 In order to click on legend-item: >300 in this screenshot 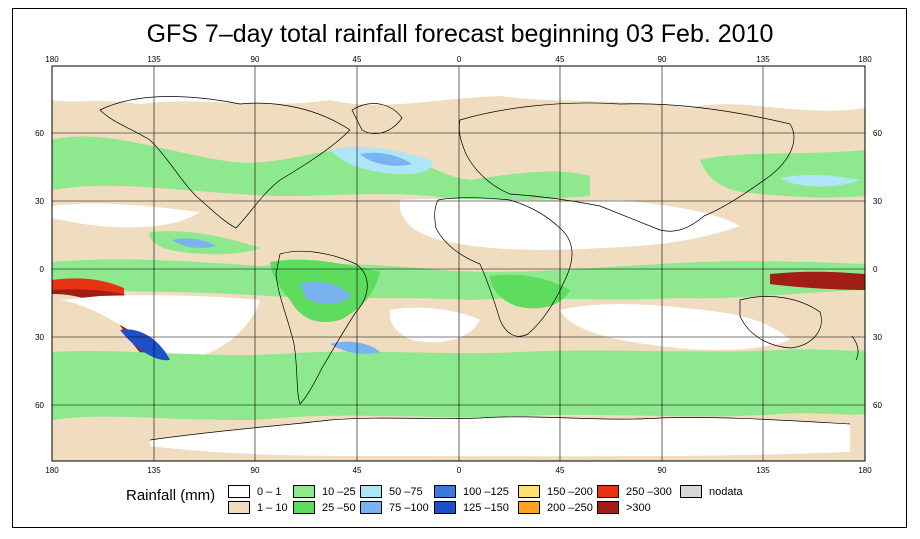, I will do `click(624, 507)`.